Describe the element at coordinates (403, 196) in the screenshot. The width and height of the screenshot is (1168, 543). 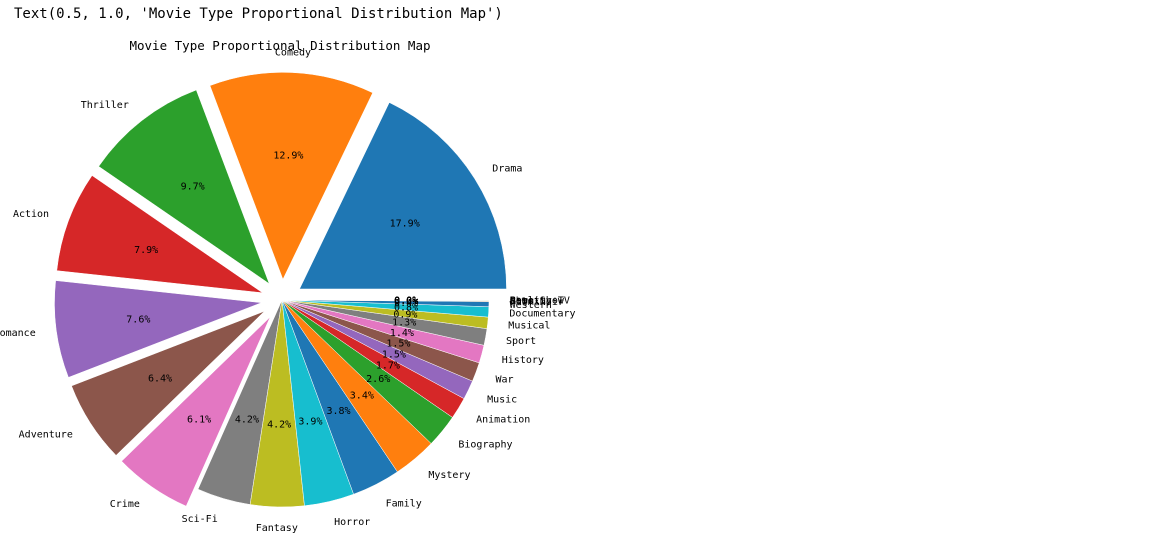
I see `pie-slice-drama` at that location.